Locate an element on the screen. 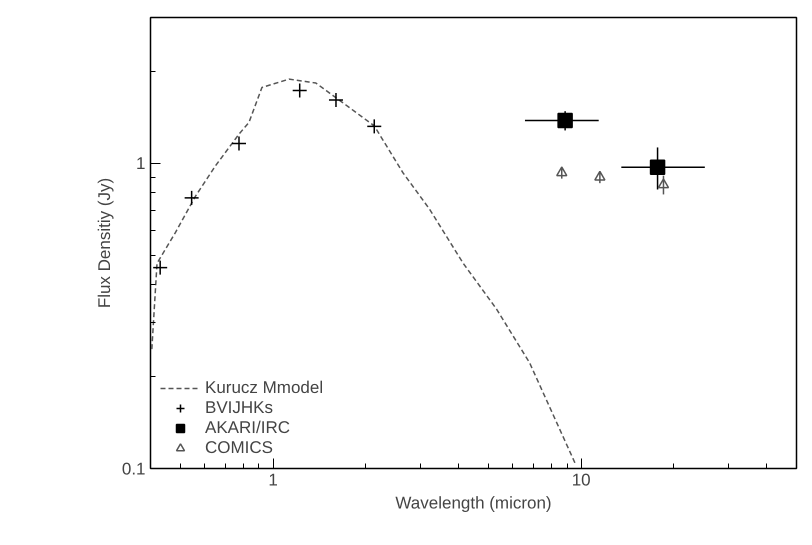  y-axis-title: Flux Densitiy (Jy) is located at coordinates (104, 243).